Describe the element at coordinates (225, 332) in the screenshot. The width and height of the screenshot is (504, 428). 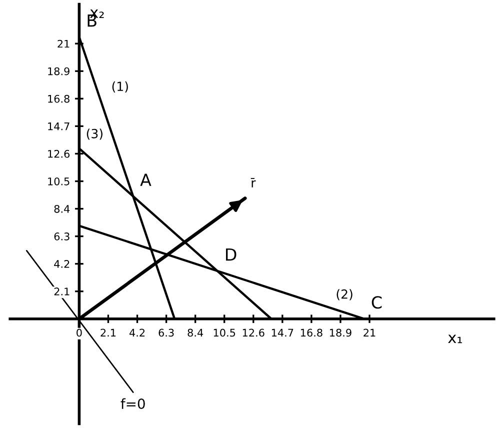
I see `x-tick-label: 10.5` at that location.